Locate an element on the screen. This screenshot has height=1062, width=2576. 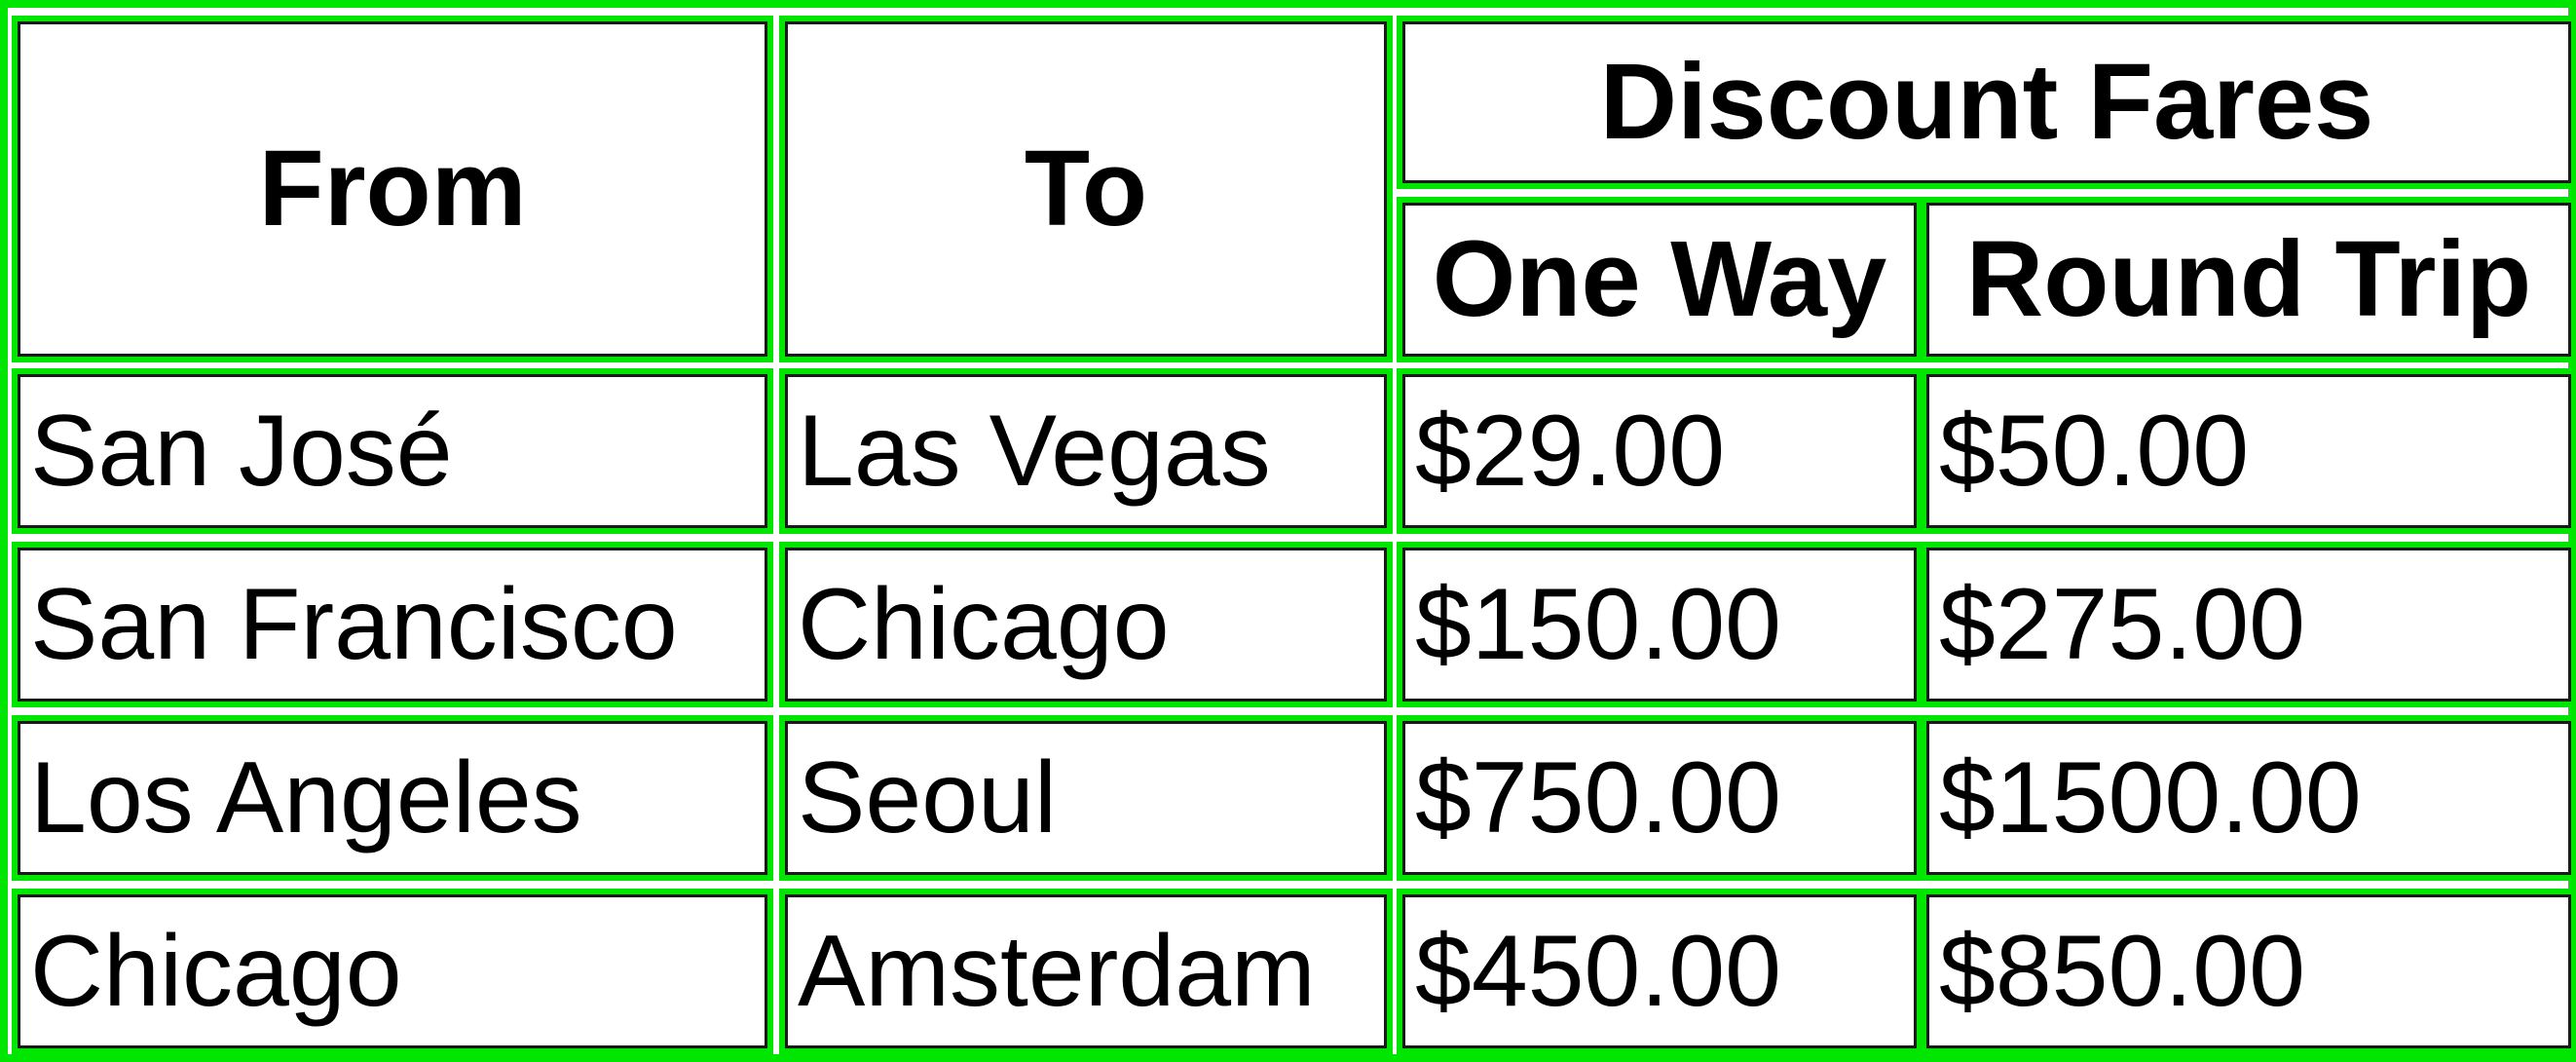
table-row-4-to: Amsterdam is located at coordinates (1086, 971).